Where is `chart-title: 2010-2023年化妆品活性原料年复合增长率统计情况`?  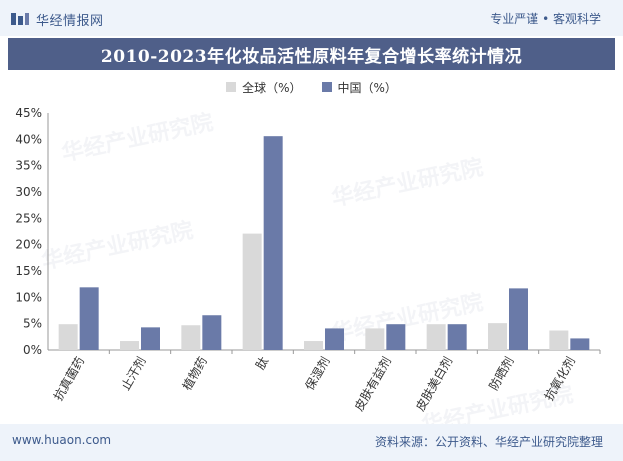
chart-title: 2010-2023年化妆品活性原料年复合增长率统计情况 is located at coordinates (311, 56).